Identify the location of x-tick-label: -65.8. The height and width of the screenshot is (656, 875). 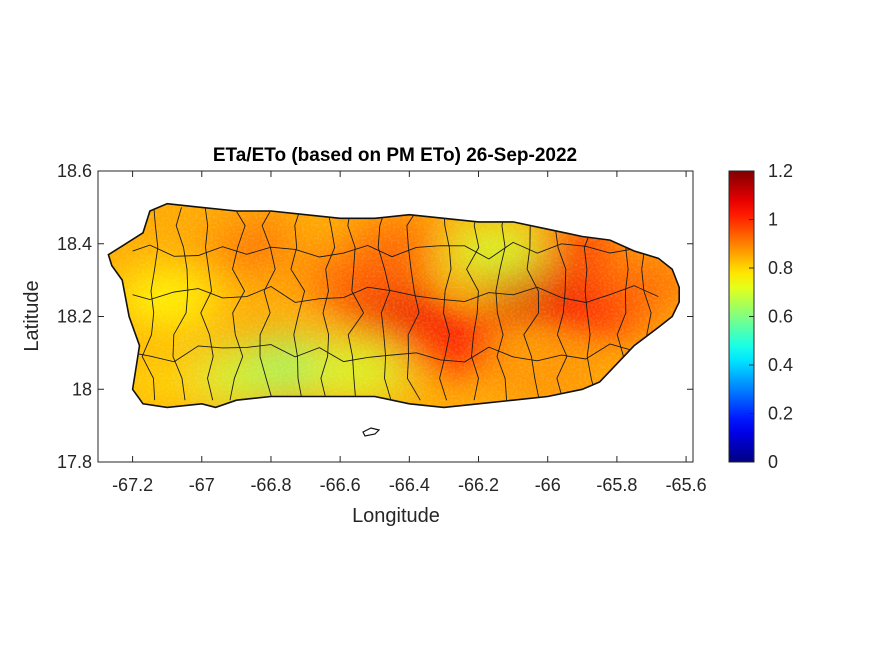
(616, 485).